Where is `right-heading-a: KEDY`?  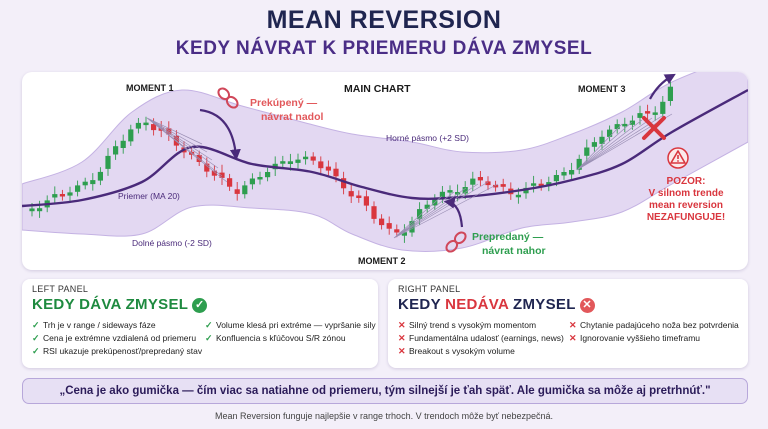
right-heading-a: KEDY is located at coordinates (422, 304).